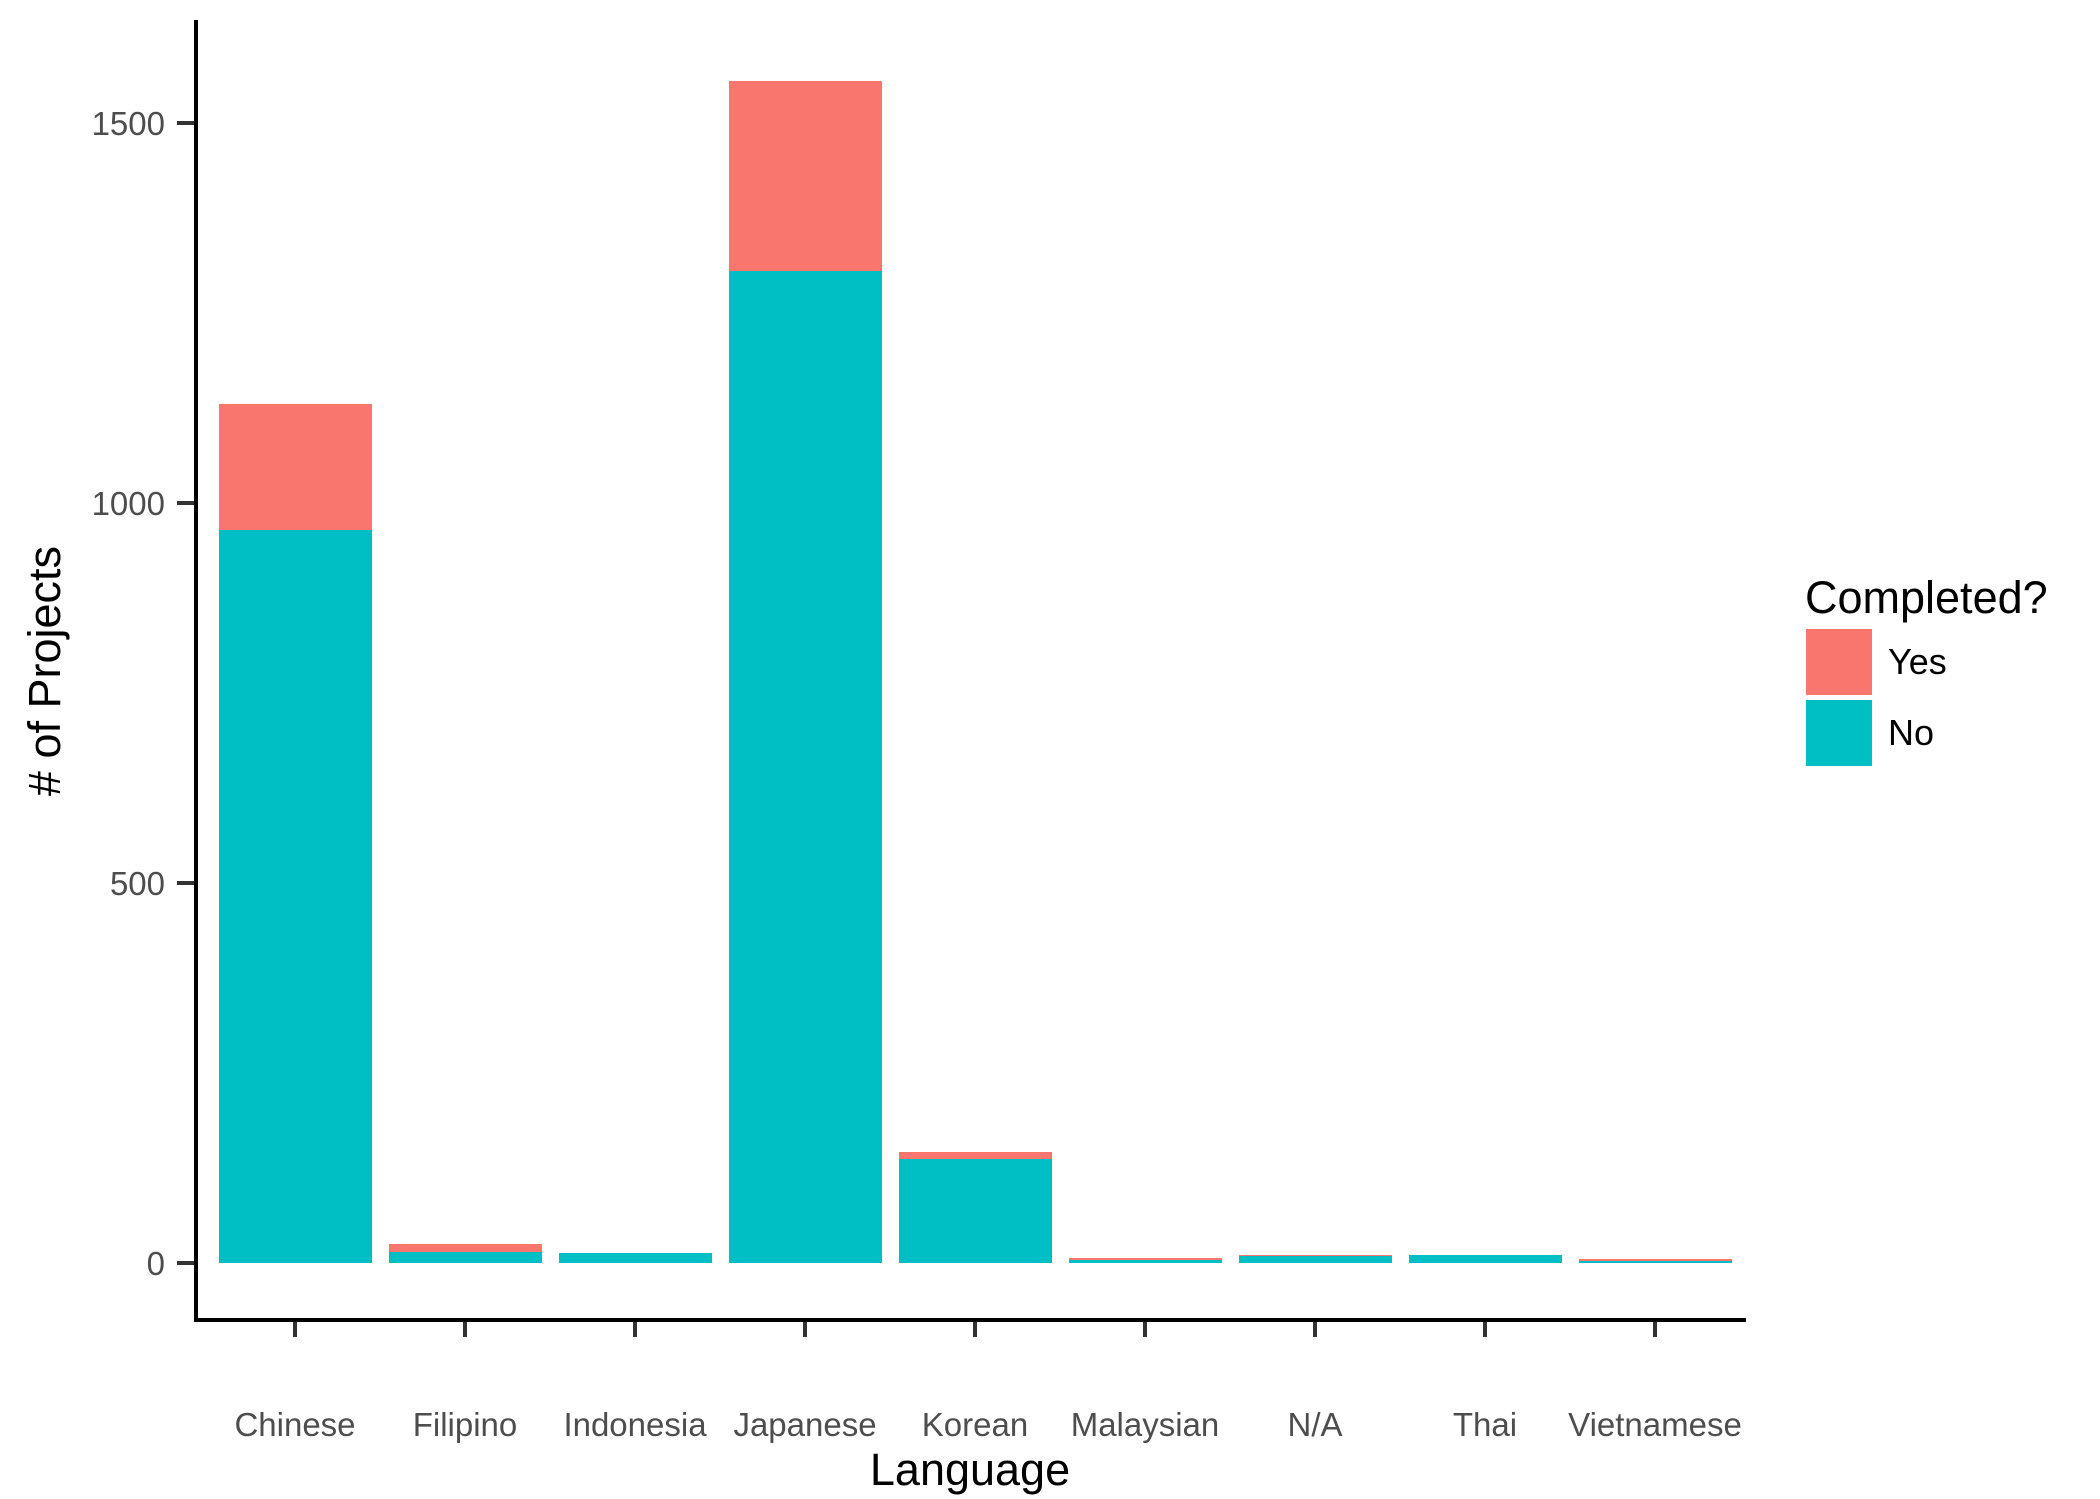  What do you see at coordinates (128, 503) in the screenshot?
I see `y-tick-label: 1000` at bounding box center [128, 503].